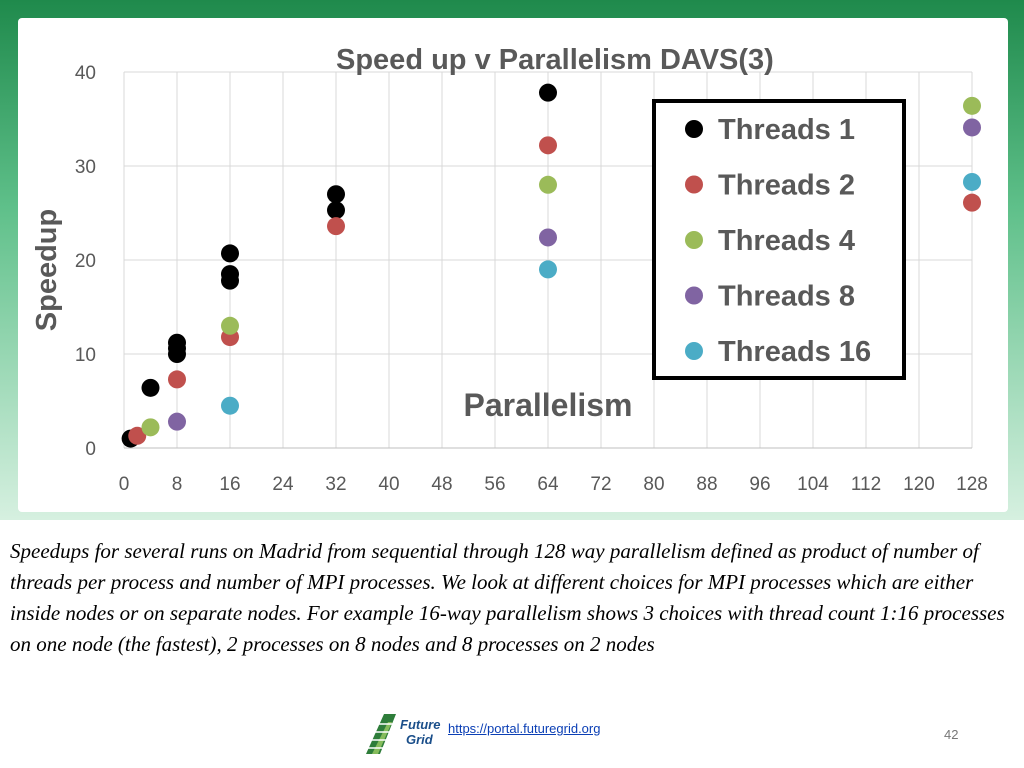 This screenshot has width=1024, height=768. Describe the element at coordinates (786, 297) in the screenshot. I see `legend-label: Threads 8` at that location.